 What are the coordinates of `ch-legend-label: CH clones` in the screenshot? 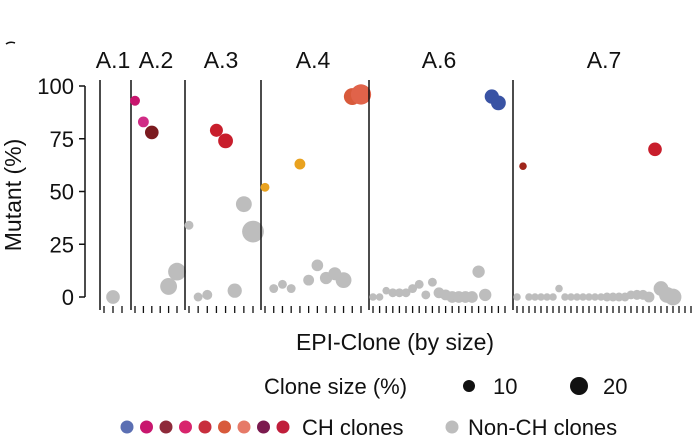 It's located at (352, 427).